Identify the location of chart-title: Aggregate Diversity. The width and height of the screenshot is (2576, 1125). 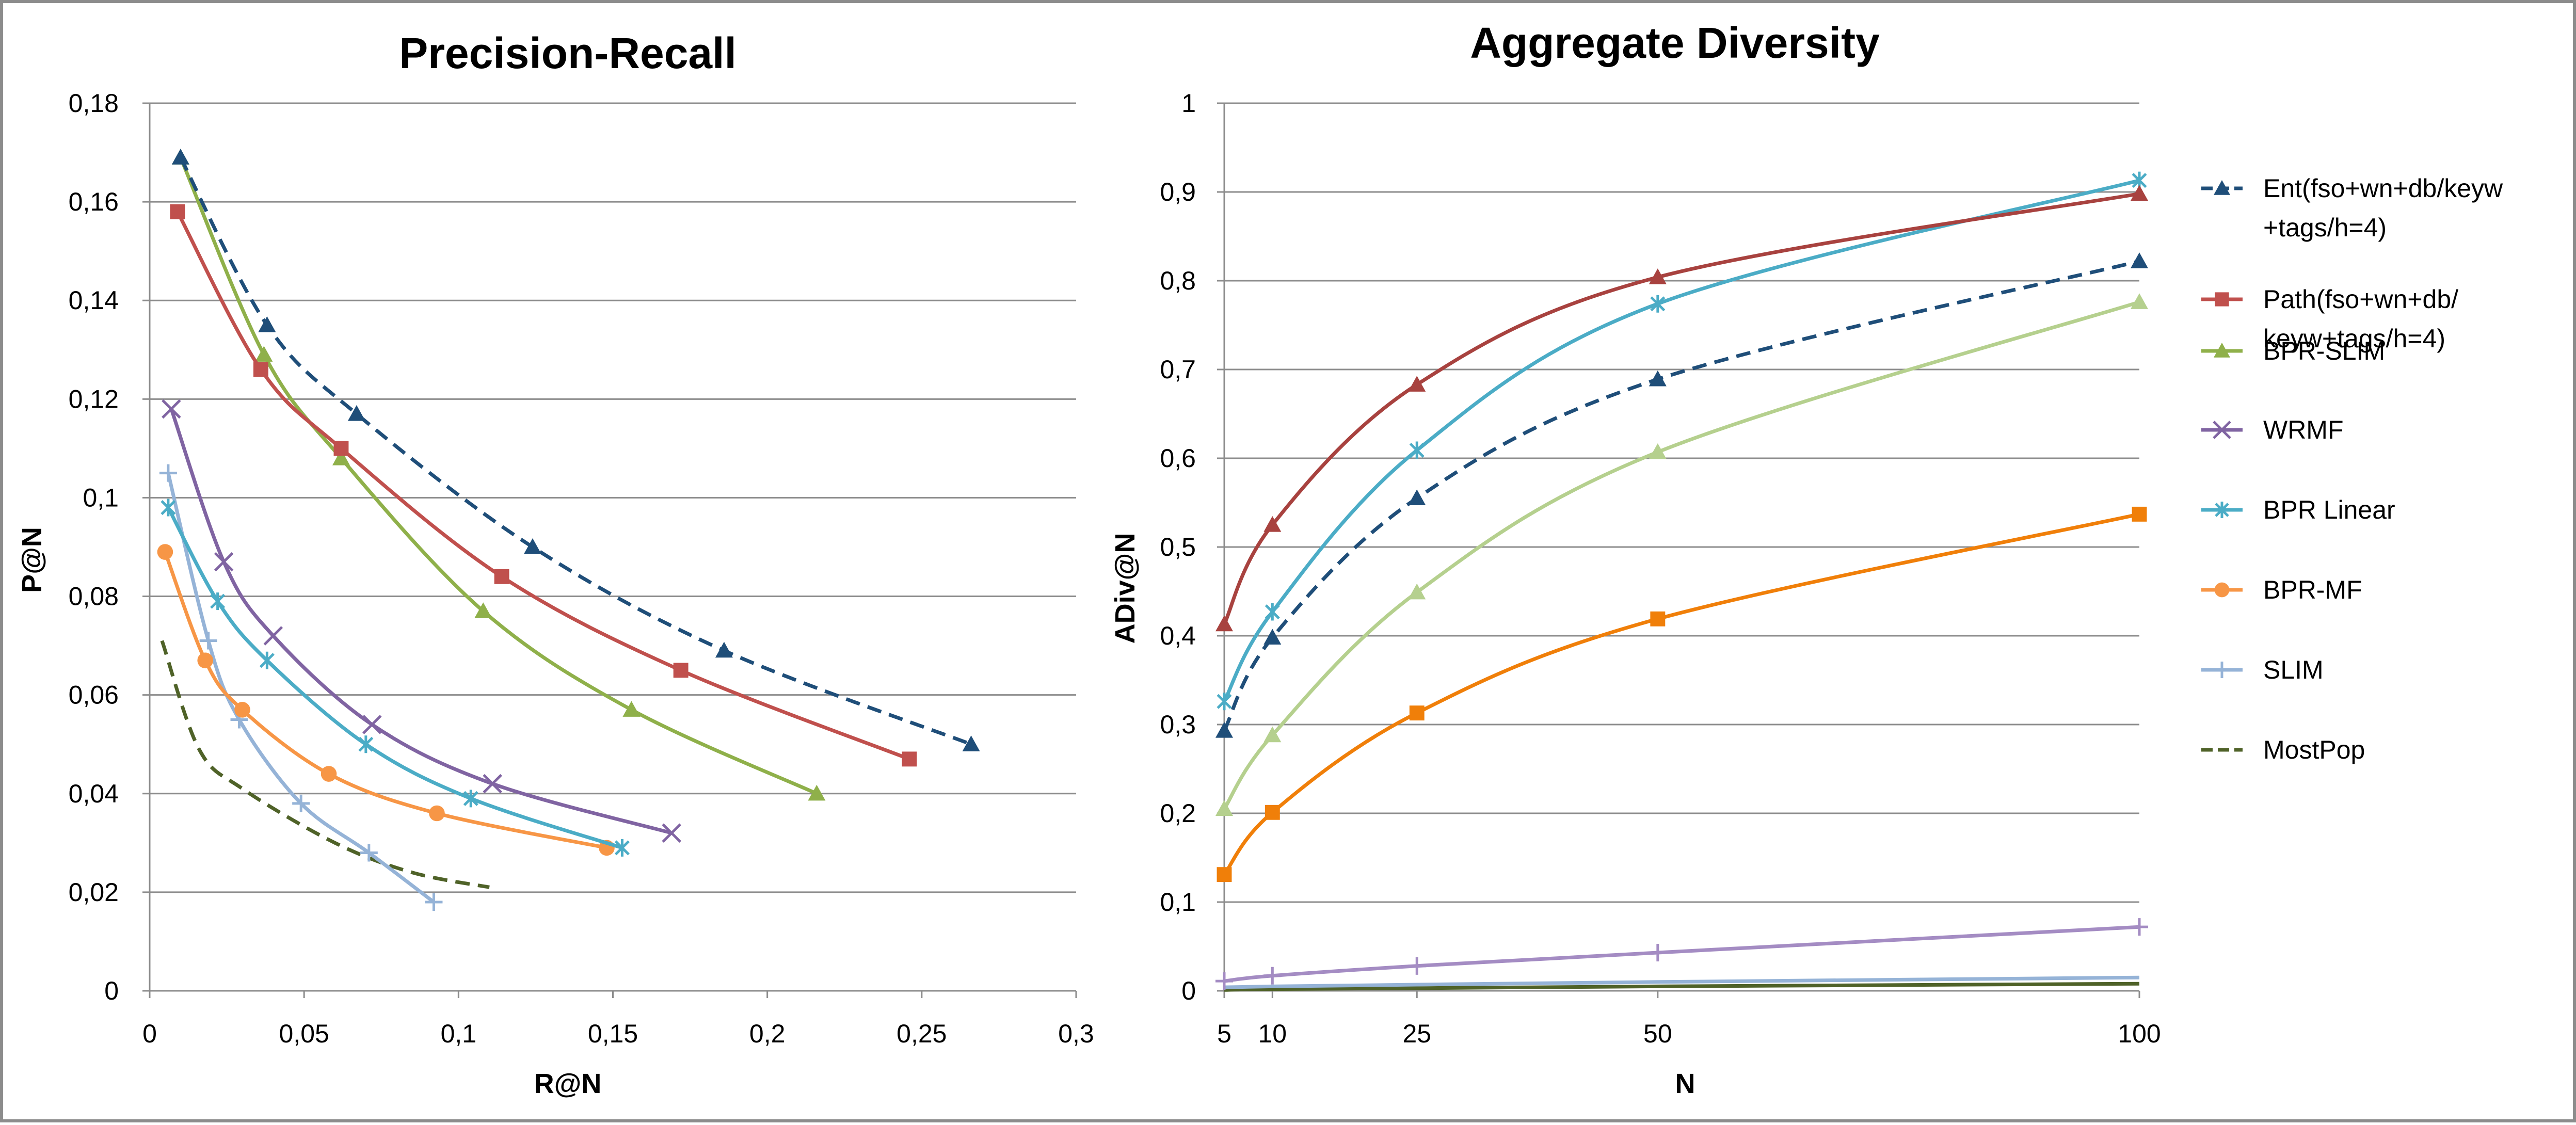
(1675, 43).